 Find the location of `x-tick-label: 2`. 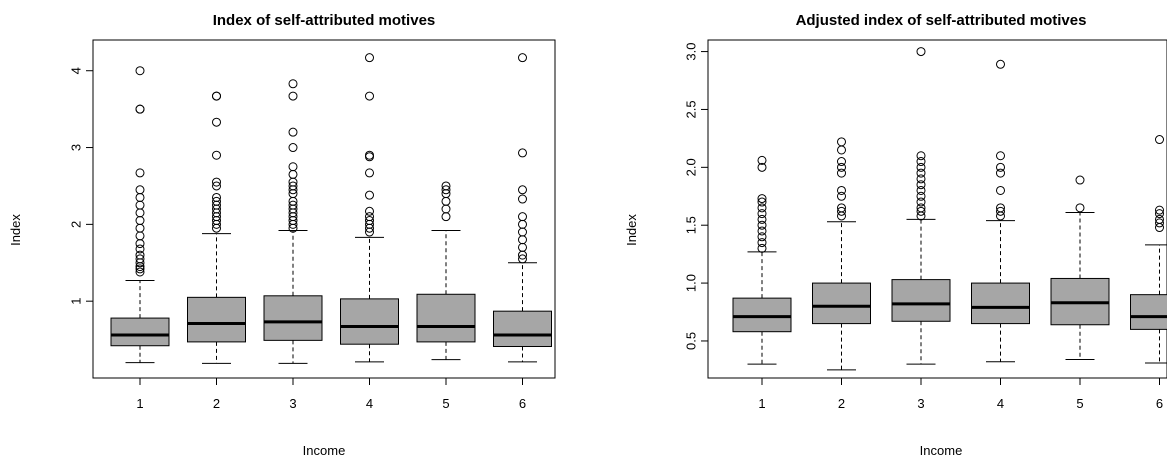

x-tick-label: 2 is located at coordinates (841, 403).